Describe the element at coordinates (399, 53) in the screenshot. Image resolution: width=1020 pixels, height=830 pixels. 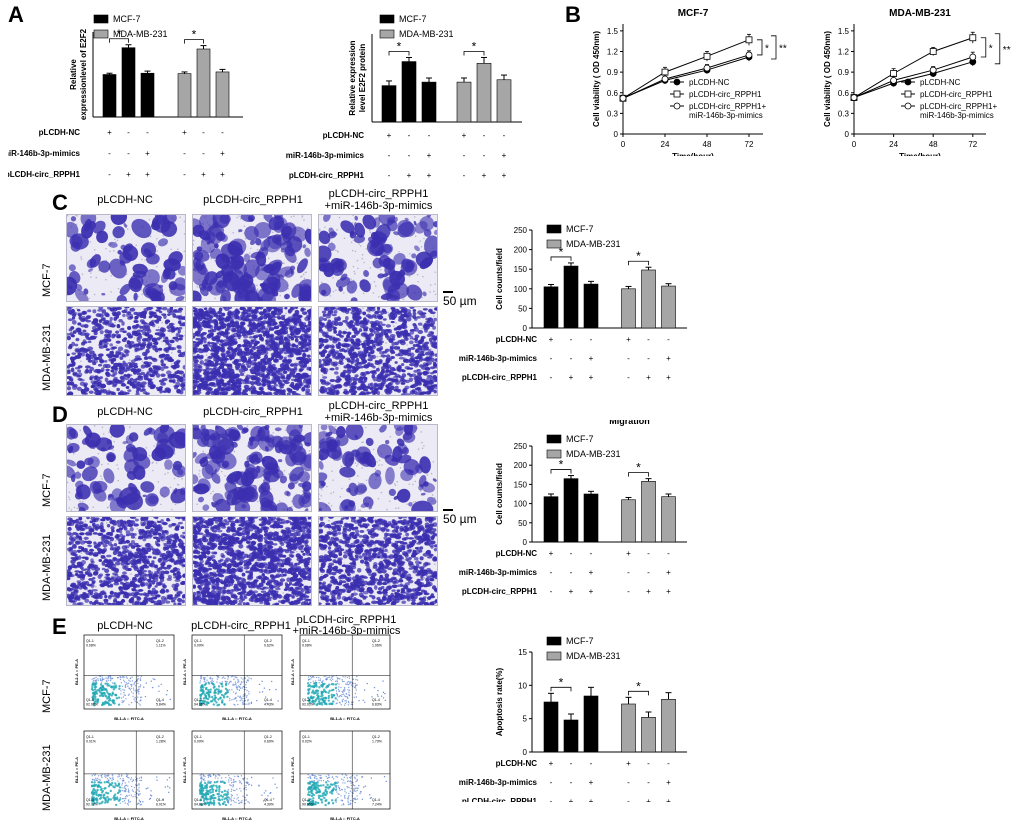
I see `significance-bracket` at that location.